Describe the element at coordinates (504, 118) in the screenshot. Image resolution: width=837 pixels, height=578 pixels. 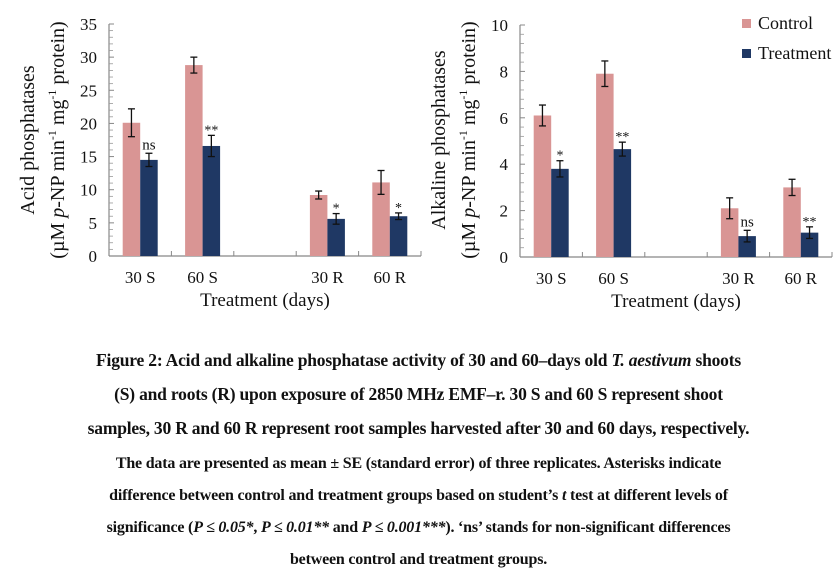
I see `y-tick-label: 6` at that location.